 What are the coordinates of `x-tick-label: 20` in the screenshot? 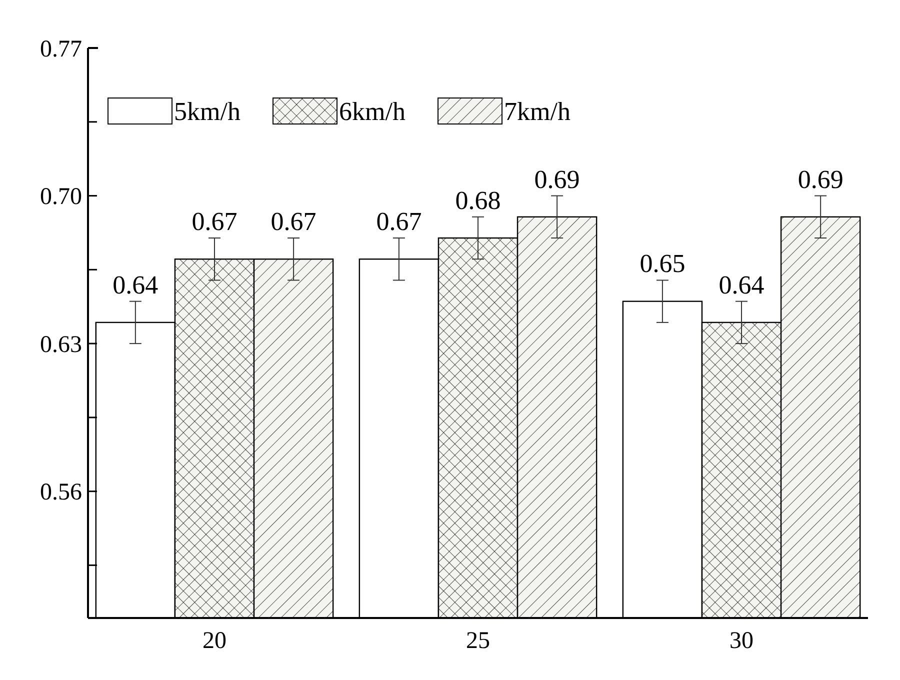 It's located at (214, 641).